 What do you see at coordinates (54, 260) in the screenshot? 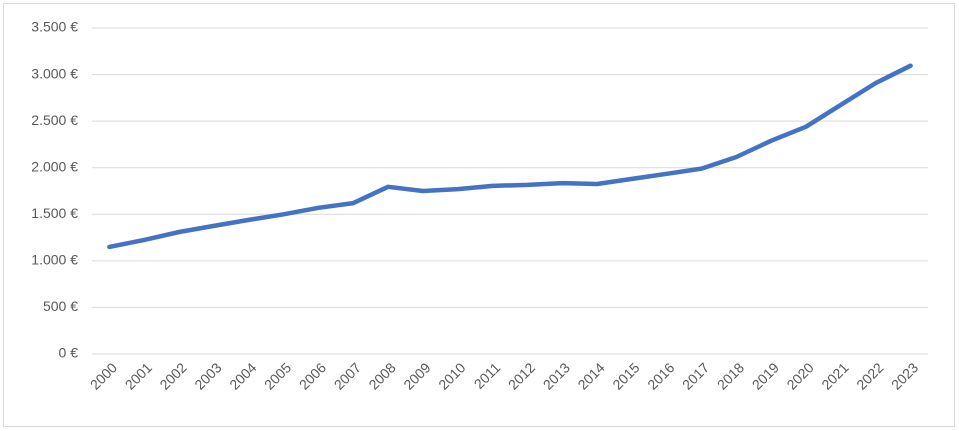
I see `y-tick-label: 1.000 €` at bounding box center [54, 260].